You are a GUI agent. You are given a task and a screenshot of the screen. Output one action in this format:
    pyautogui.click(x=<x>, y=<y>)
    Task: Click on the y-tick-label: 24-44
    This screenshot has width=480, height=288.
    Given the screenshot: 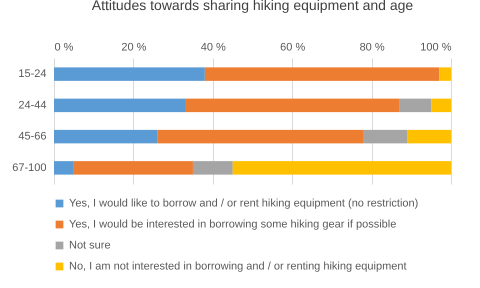 What is the action you would take?
    pyautogui.click(x=32, y=105)
    